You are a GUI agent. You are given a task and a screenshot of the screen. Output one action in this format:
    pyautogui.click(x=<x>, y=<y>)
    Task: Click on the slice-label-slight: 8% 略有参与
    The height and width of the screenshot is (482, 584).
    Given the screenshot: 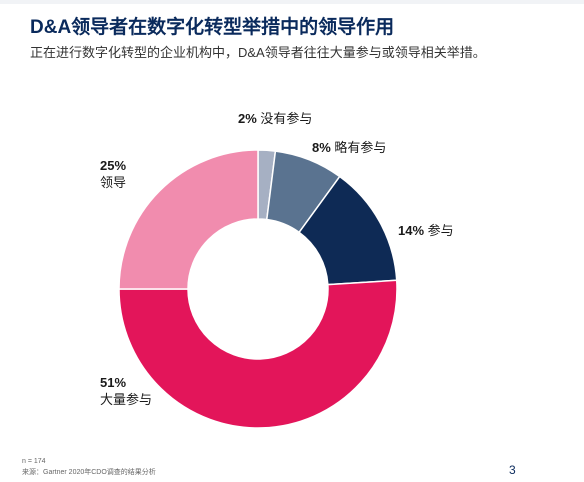 What is the action you would take?
    pyautogui.click(x=349, y=147)
    